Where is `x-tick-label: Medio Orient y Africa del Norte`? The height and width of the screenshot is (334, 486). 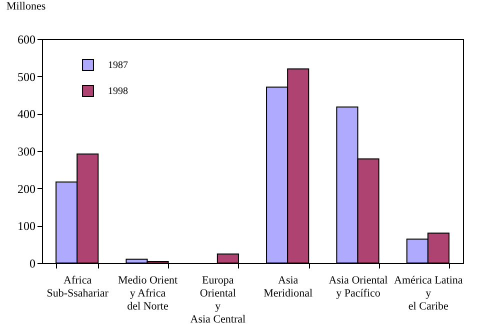 x-tick-label: Medio Orient y Africa del Norte is located at coordinates (148, 293).